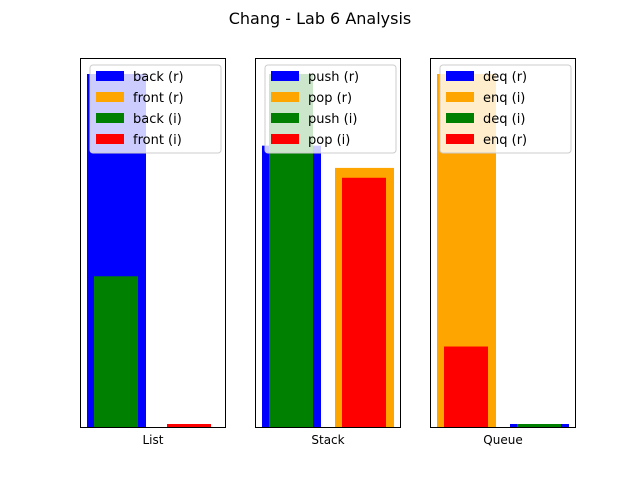 The image size is (640, 480). I want to click on legend-label: deq (r), so click(505, 77).